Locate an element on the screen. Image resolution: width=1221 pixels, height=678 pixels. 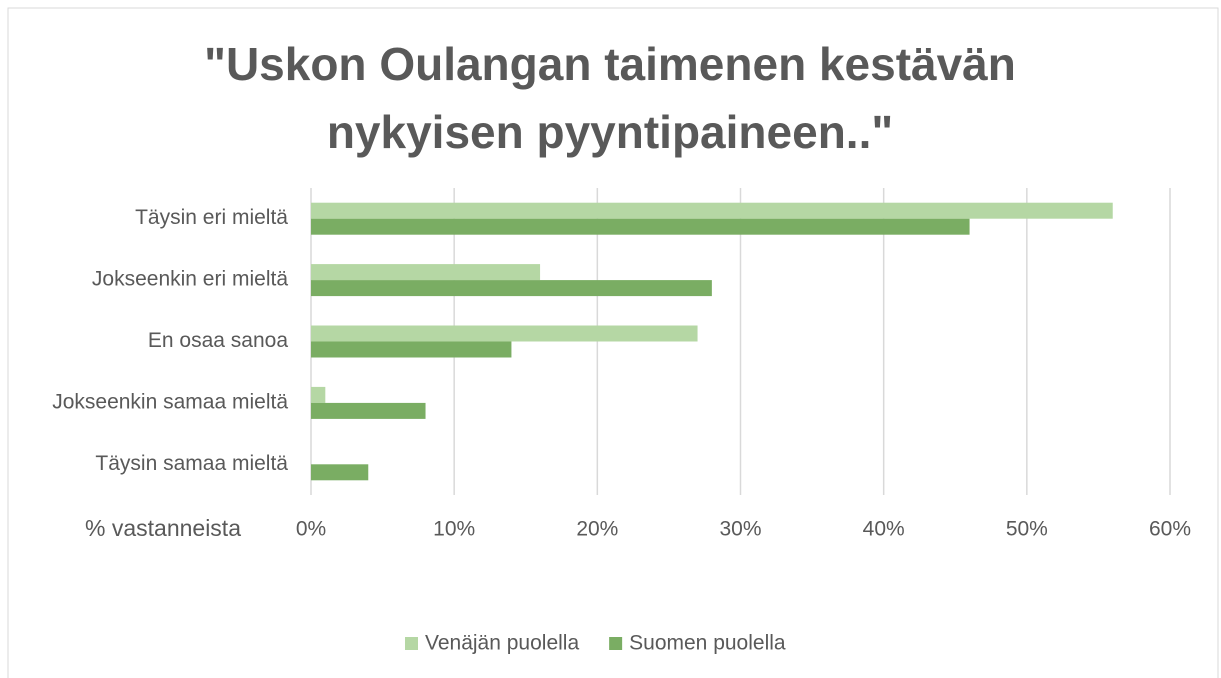
x-tick-label: 10% is located at coordinates (454, 529).